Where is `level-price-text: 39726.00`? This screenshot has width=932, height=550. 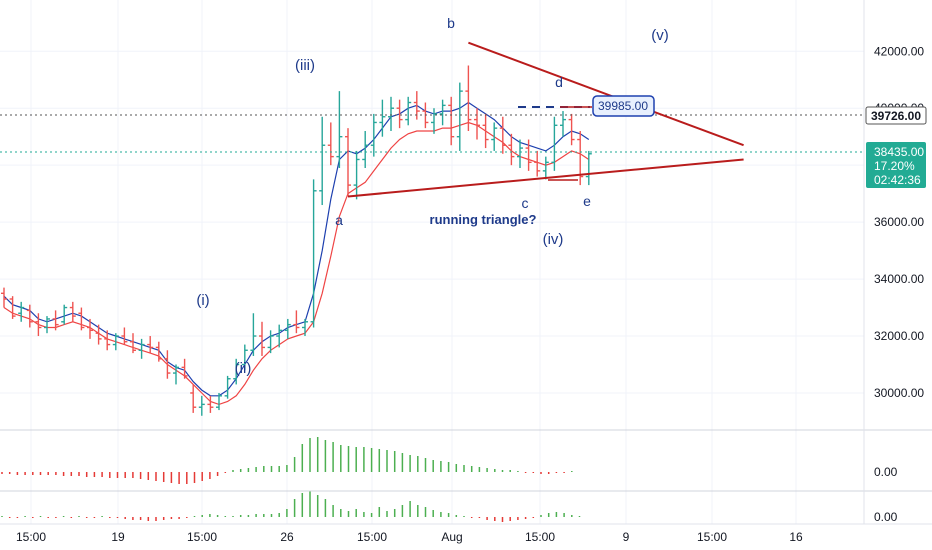 level-price-text: 39726.00 is located at coordinates (896, 116).